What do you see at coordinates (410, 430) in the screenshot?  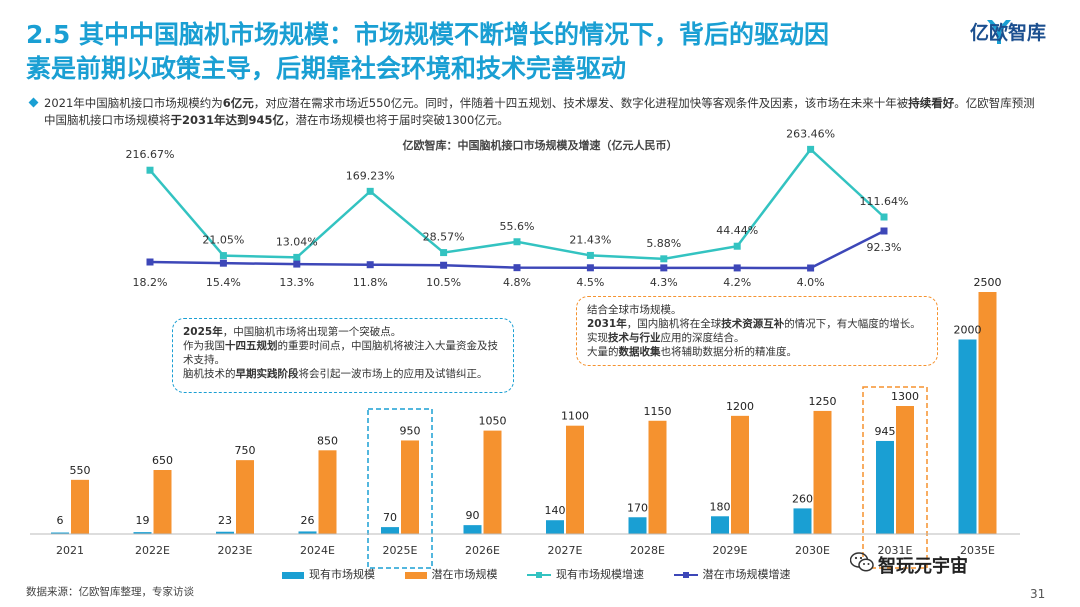 I see `label-potential-2025E: 950` at bounding box center [410, 430].